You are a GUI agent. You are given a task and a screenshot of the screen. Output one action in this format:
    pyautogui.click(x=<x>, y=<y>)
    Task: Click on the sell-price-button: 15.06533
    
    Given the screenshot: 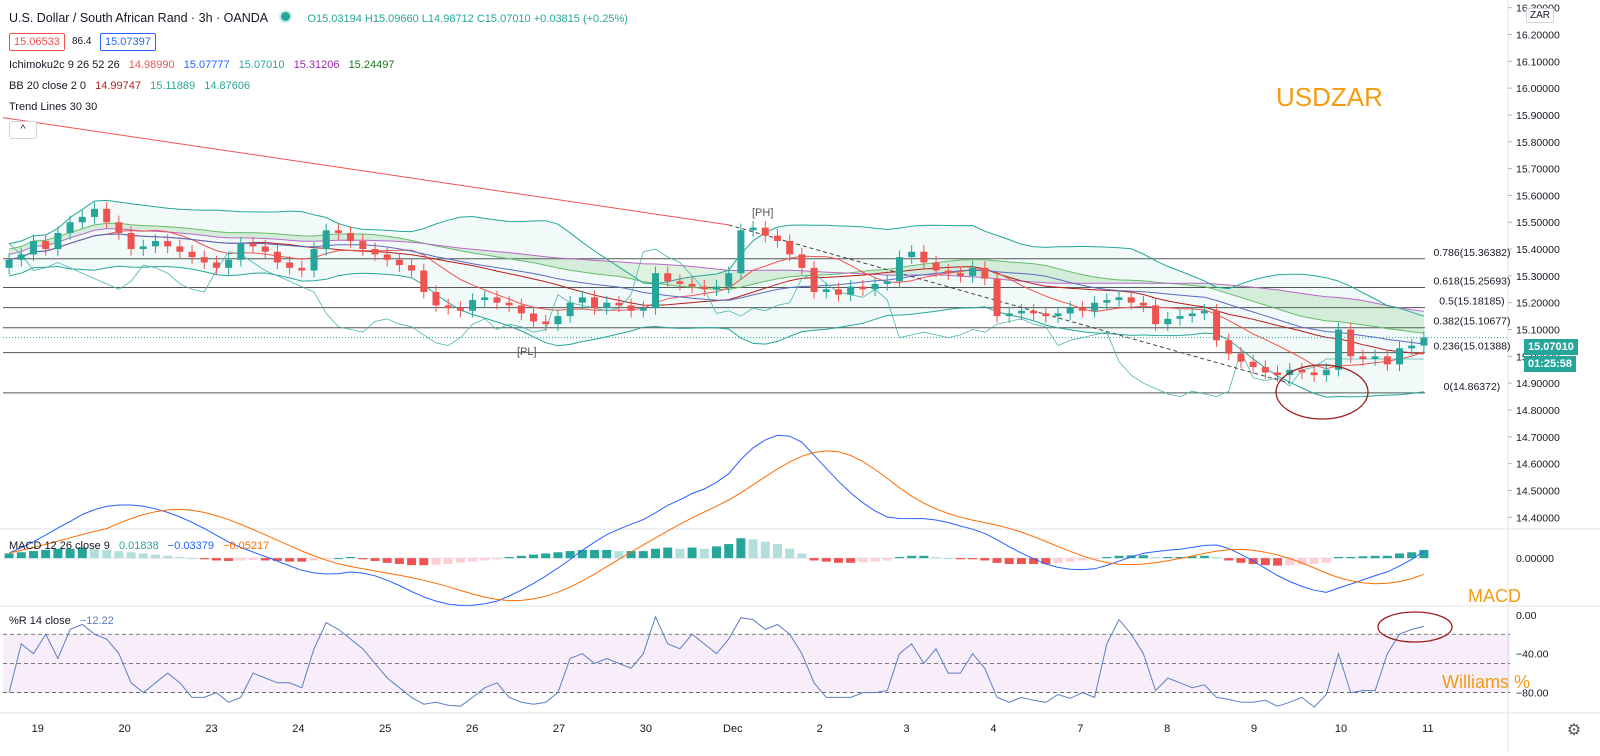 What is the action you would take?
    pyautogui.click(x=37, y=42)
    